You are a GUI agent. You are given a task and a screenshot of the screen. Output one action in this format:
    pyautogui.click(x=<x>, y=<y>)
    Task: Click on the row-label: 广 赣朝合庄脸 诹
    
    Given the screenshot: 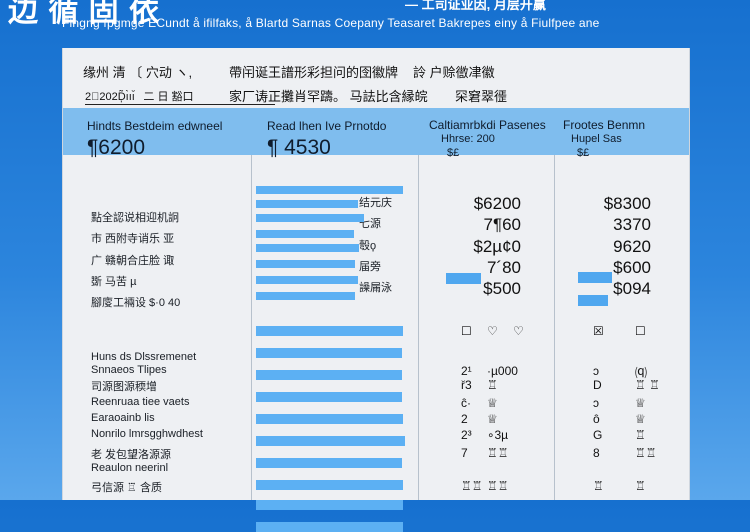 What is the action you would take?
    pyautogui.click(x=133, y=261)
    